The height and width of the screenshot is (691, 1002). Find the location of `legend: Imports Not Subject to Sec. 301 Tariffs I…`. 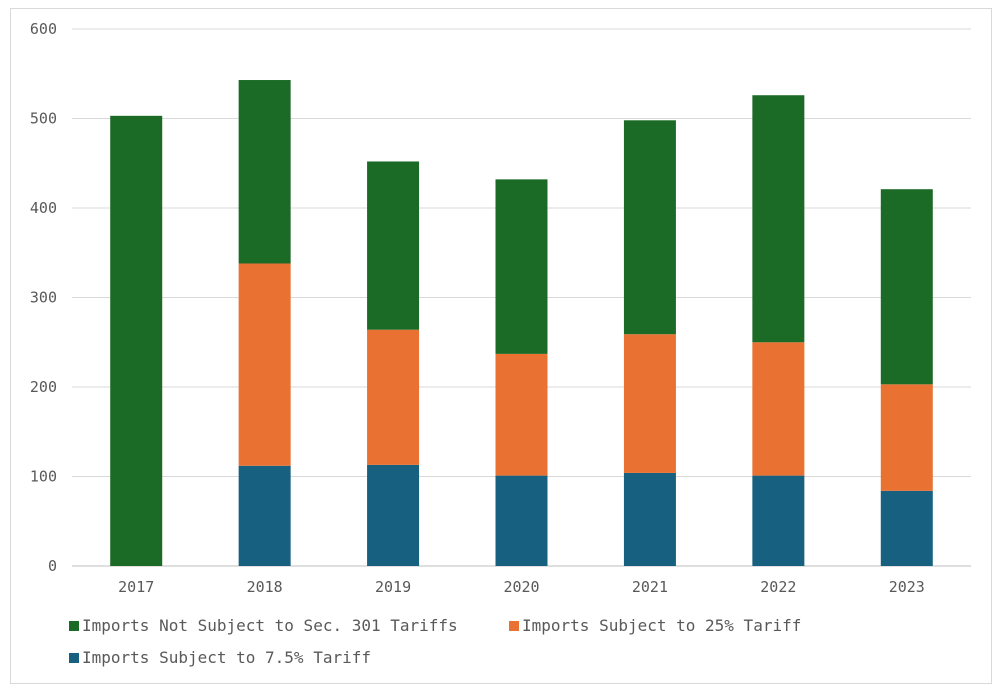

legend: Imports Not Subject to Sec. 301 Tariffs I… is located at coordinates (435, 641).